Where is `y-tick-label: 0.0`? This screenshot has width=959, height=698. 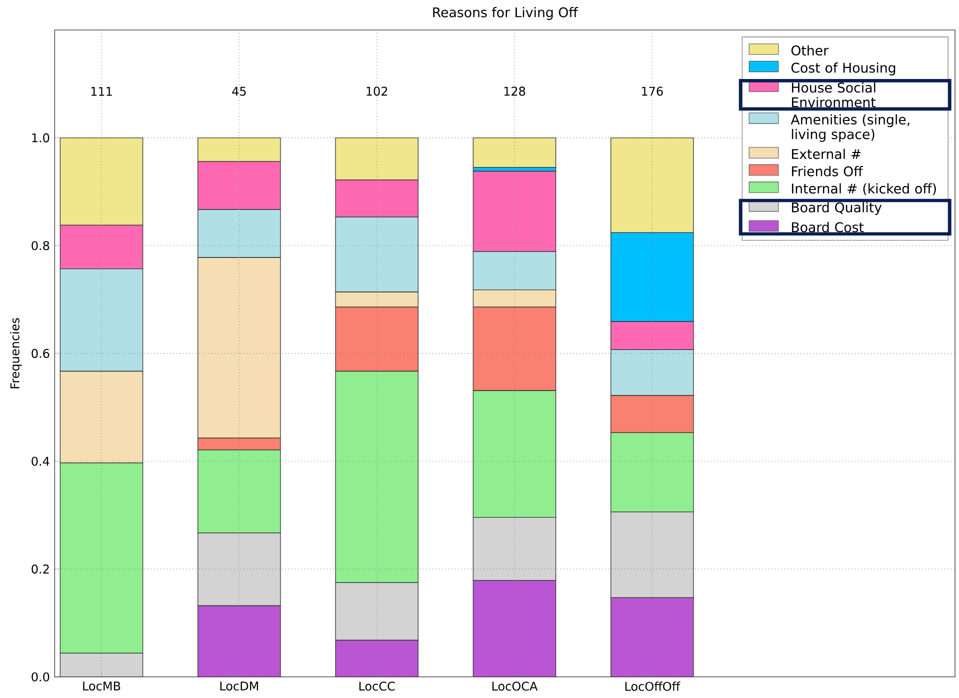 y-tick-label: 0.0 is located at coordinates (41, 677).